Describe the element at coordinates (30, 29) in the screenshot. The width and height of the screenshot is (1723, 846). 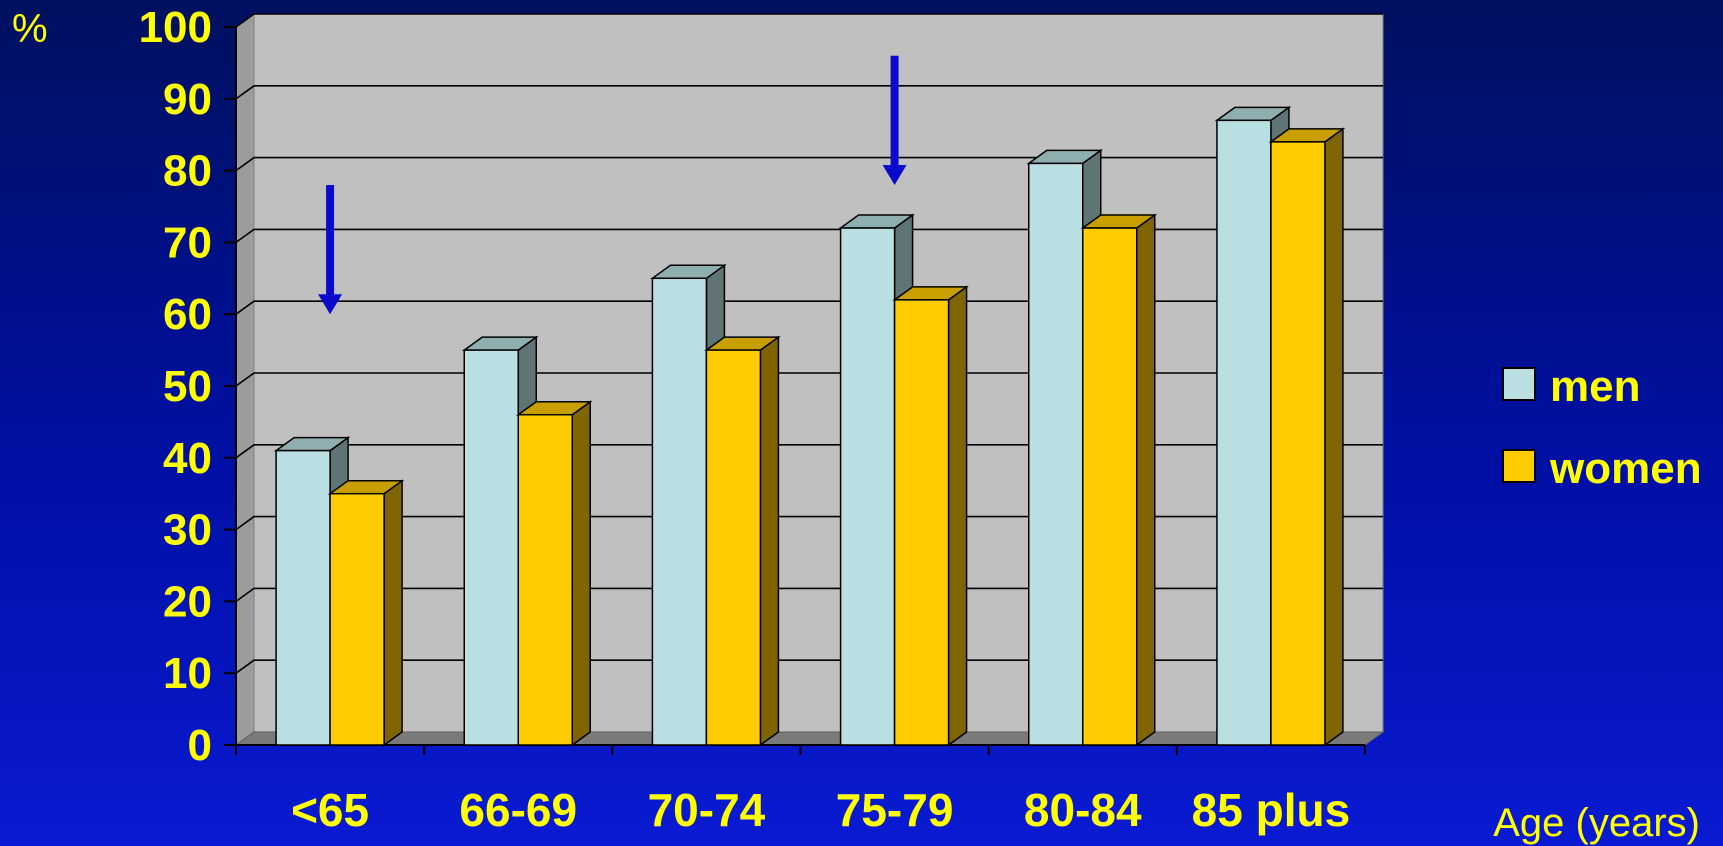
I see `y-axis-unit-label: %` at that location.